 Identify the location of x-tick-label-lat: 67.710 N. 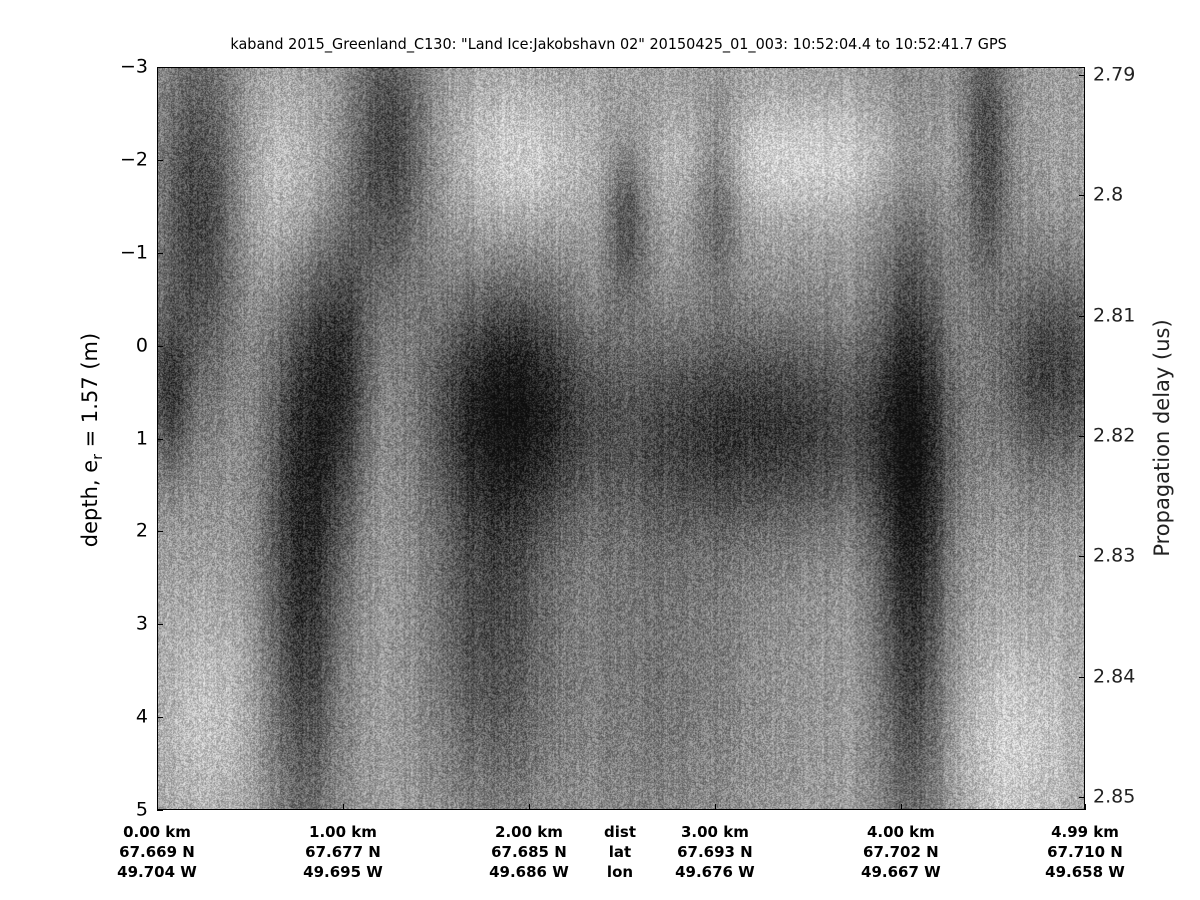
(1085, 852).